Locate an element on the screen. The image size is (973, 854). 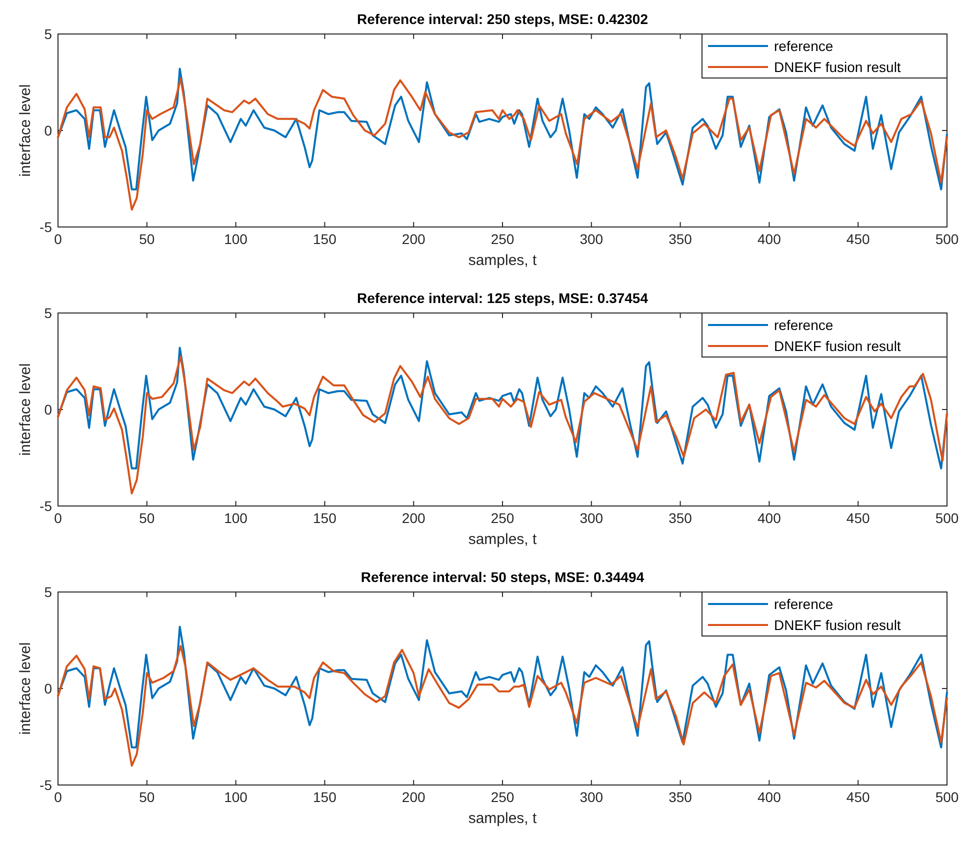
chart-title: Reference interval: 250 steps, MSE: 0.42302 is located at coordinates (502, 19).